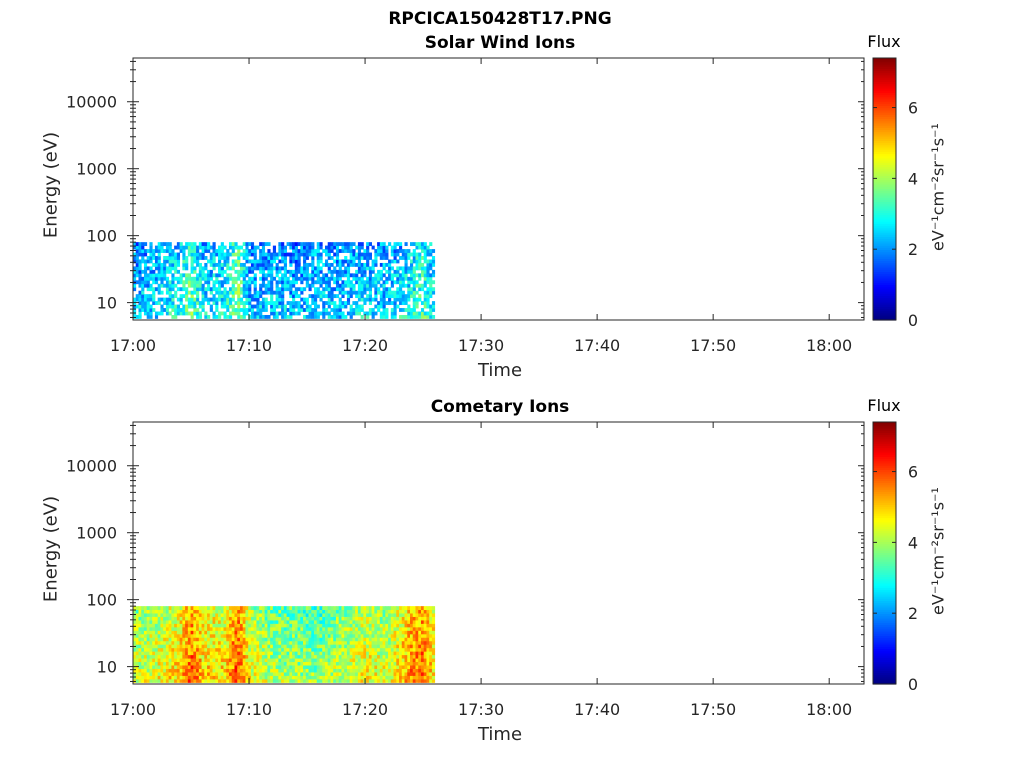  Describe the element at coordinates (500, 407) in the screenshot. I see `panel-title: Cometary Ions` at that location.